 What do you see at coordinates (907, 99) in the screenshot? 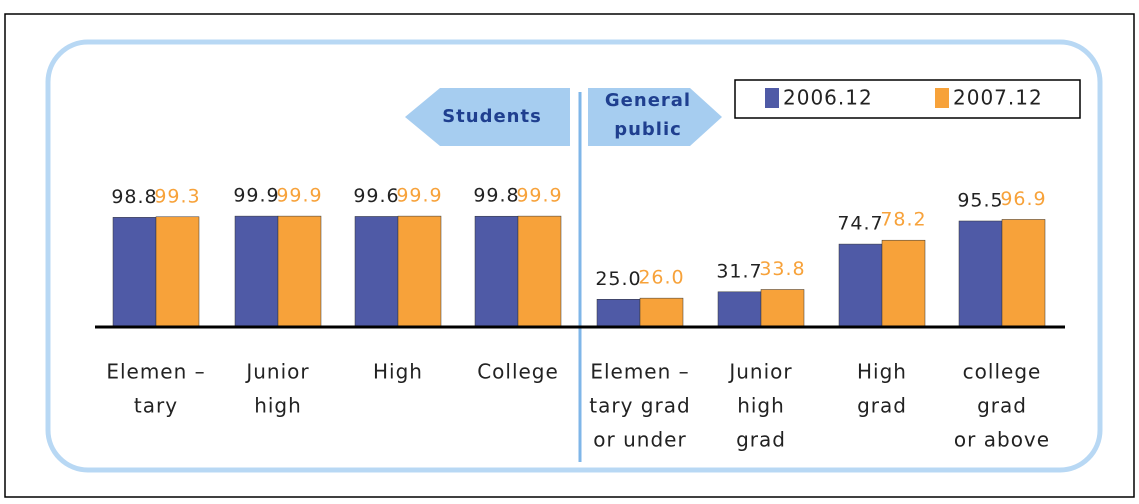
I see `legend` at bounding box center [907, 99].